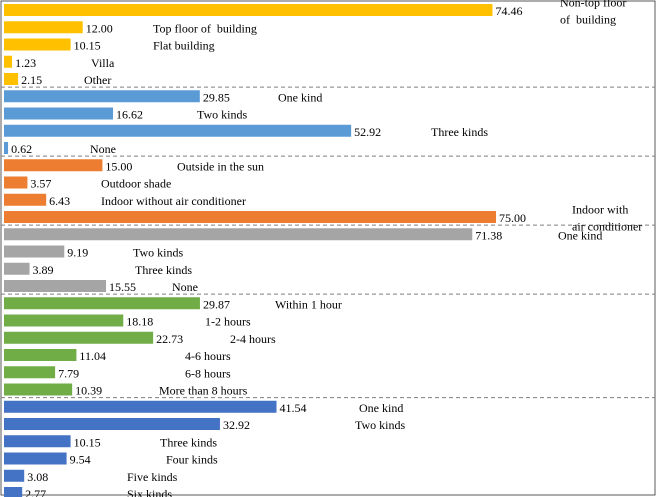 Image resolution: width=657 pixels, height=497 pixels. I want to click on category-label: 4-6 hours, so click(208, 356).